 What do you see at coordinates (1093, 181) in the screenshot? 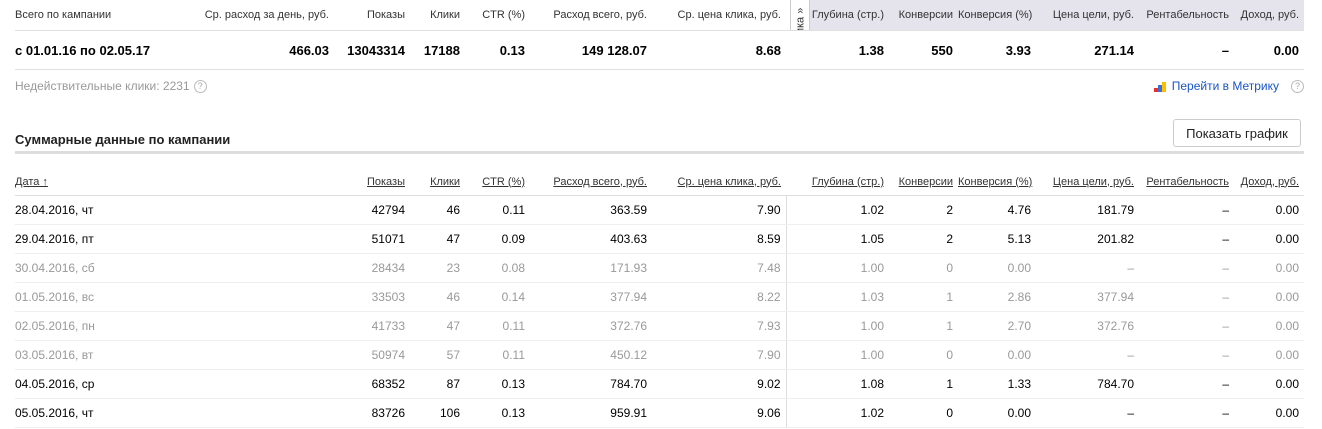
I see `sort-link: Цена цели, руб.` at bounding box center [1093, 181].